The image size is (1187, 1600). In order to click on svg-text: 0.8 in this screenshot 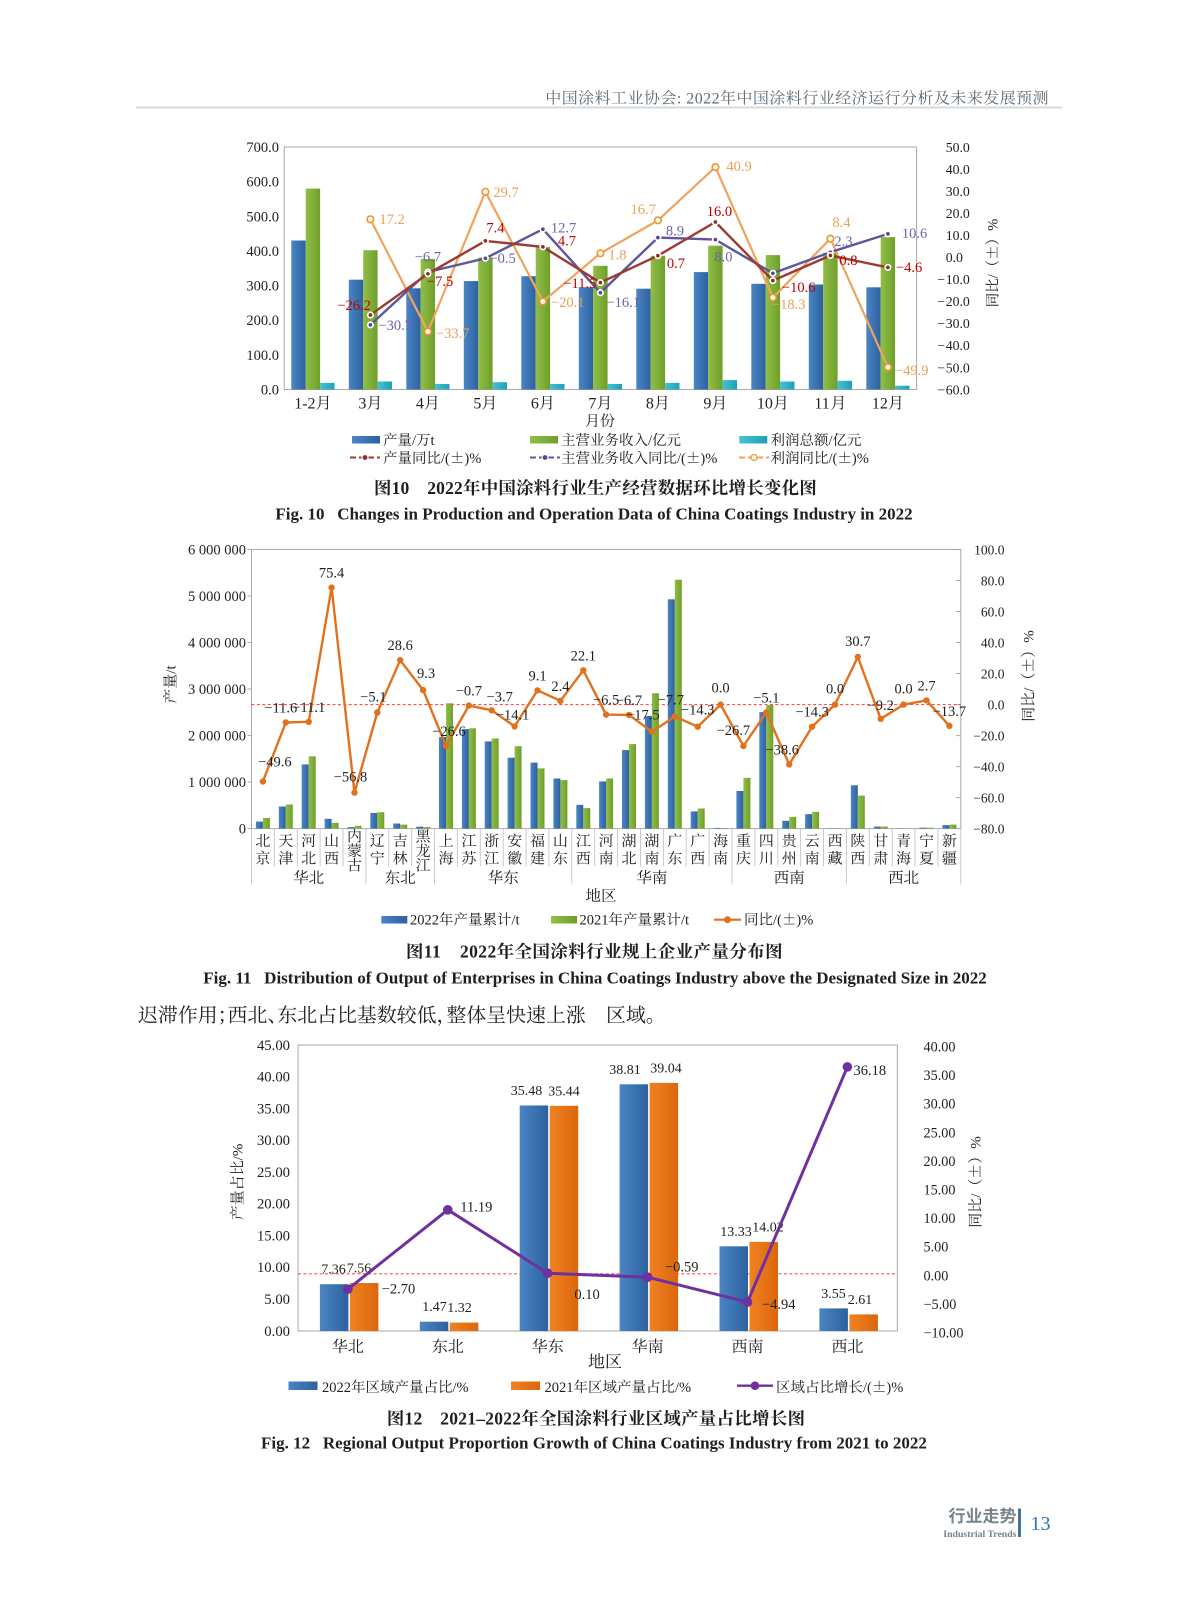, I will do `click(848, 261)`.